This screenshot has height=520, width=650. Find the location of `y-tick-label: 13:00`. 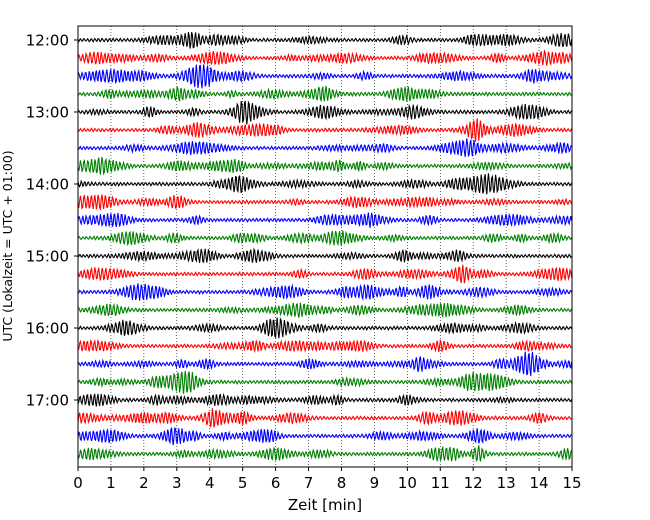

y-tick-label: 13:00 is located at coordinates (47, 113).